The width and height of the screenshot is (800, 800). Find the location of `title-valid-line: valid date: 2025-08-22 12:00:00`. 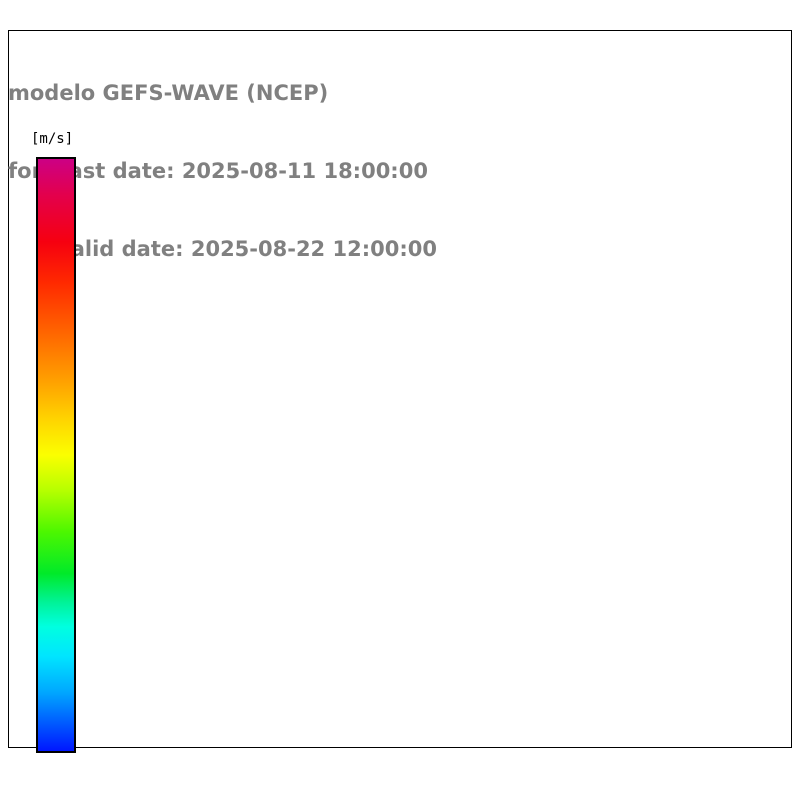

title-valid-line: valid date: 2025-08-22 12:00:00 is located at coordinates (247, 249).